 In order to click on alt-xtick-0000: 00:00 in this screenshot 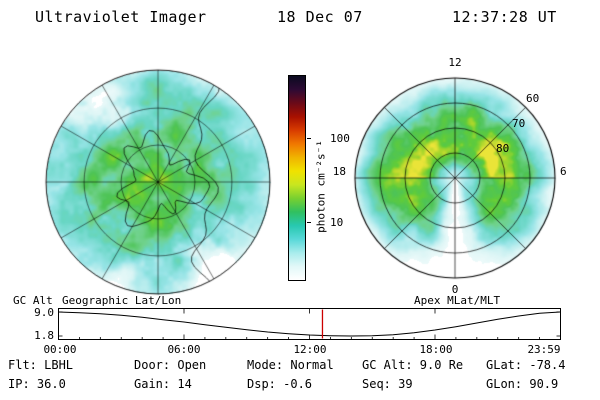, I will do `click(60, 349)`.